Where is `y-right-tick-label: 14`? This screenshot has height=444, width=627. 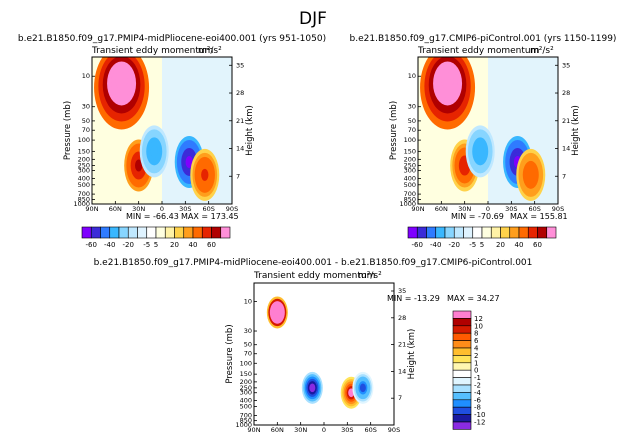 y-right-tick-label: 14 is located at coordinates (240, 149).